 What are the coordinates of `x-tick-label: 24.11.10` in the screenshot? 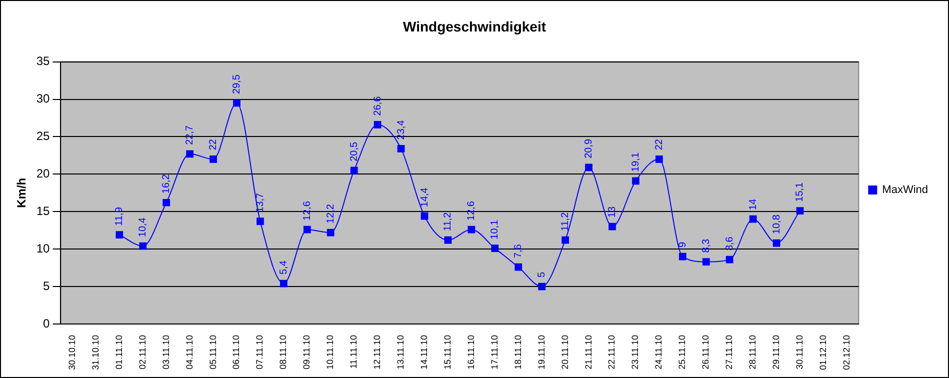 It's located at (659, 352).